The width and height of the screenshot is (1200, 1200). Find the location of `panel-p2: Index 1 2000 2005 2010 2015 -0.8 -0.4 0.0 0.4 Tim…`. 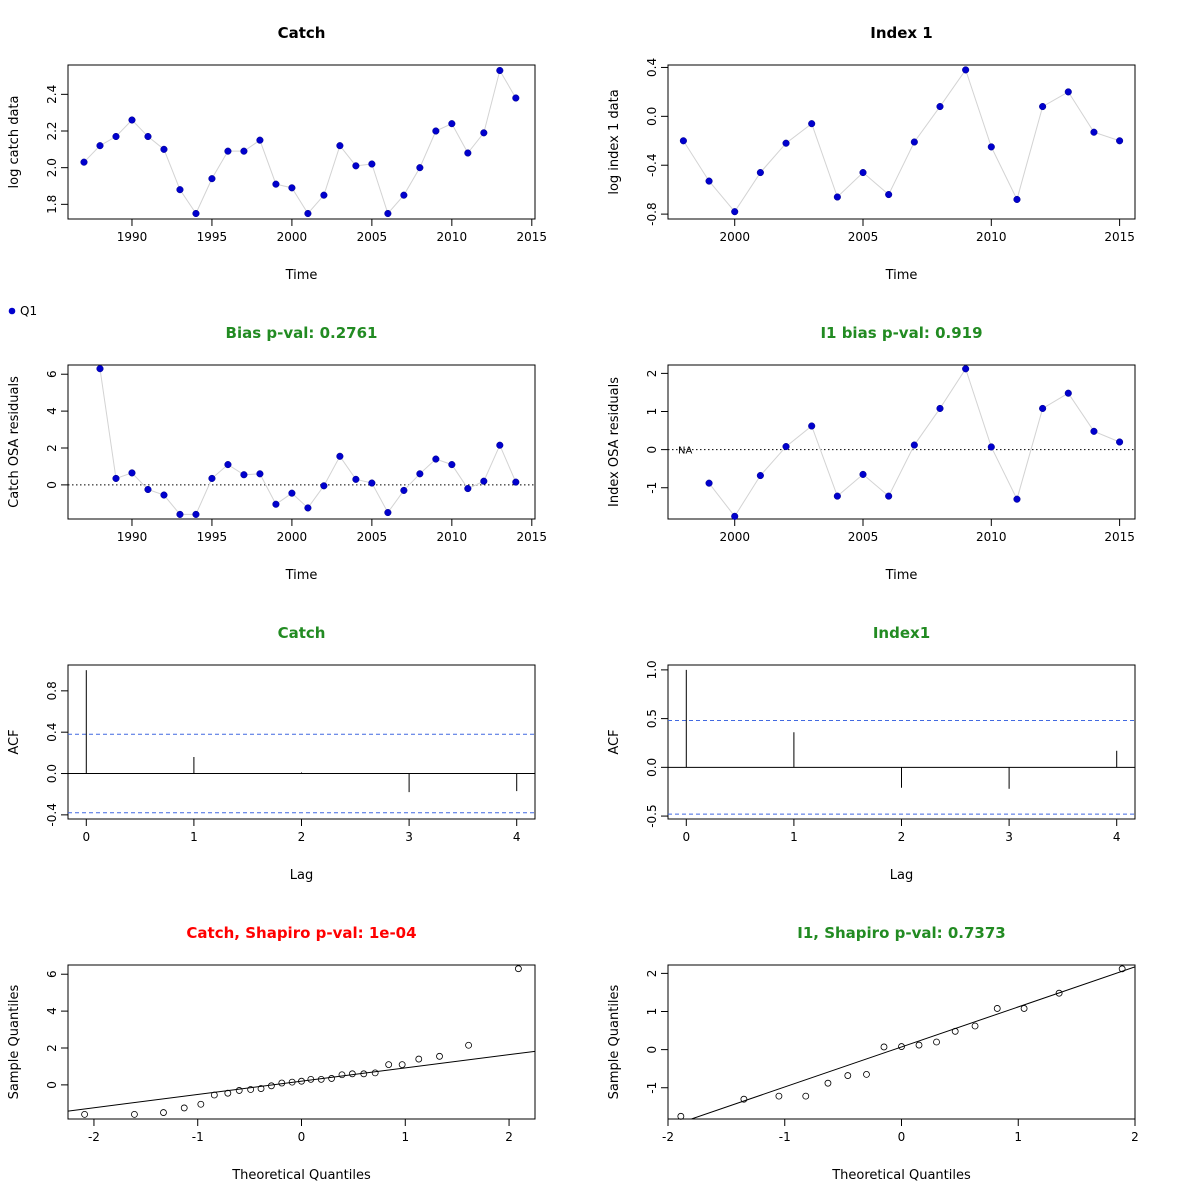

panel-p2: Index 1 2000 2005 2010 2015 -0.8 -0.4 0.0 0.4 Tim… is located at coordinates (871, 153).